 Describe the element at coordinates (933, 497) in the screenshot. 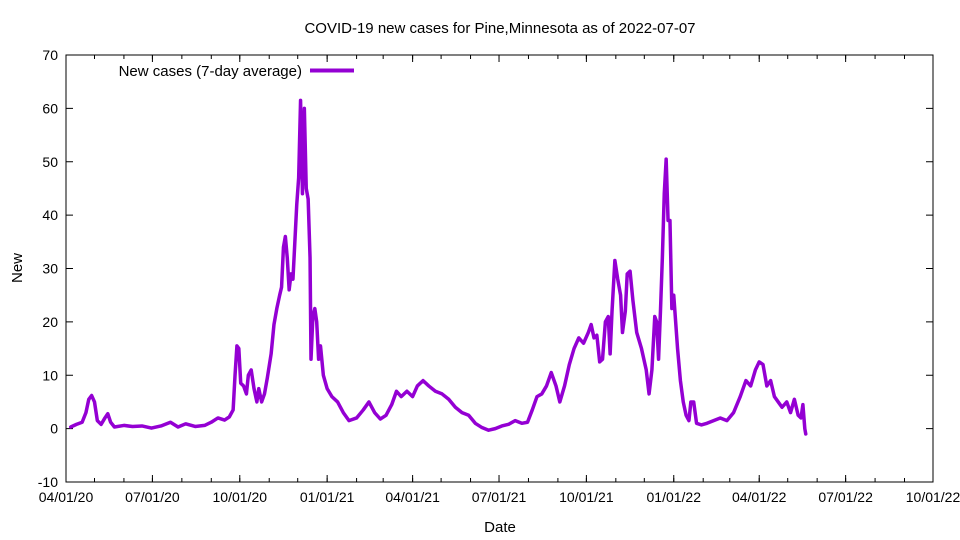

I see `x-tick-label: 10/01/22` at that location.